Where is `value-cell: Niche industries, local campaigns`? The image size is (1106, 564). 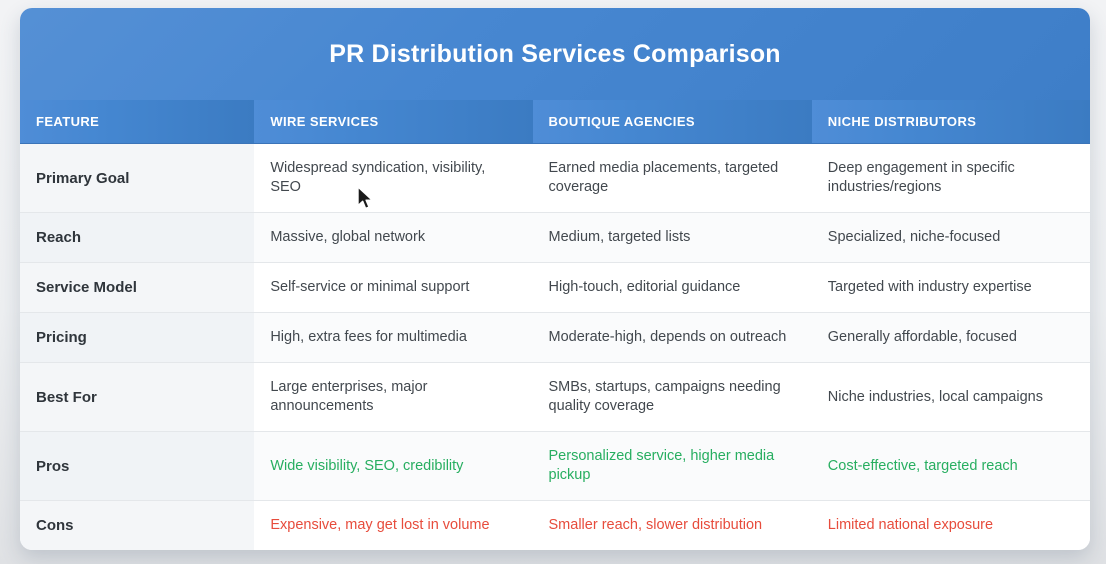 value-cell: Niche industries, local campaigns is located at coordinates (950, 397).